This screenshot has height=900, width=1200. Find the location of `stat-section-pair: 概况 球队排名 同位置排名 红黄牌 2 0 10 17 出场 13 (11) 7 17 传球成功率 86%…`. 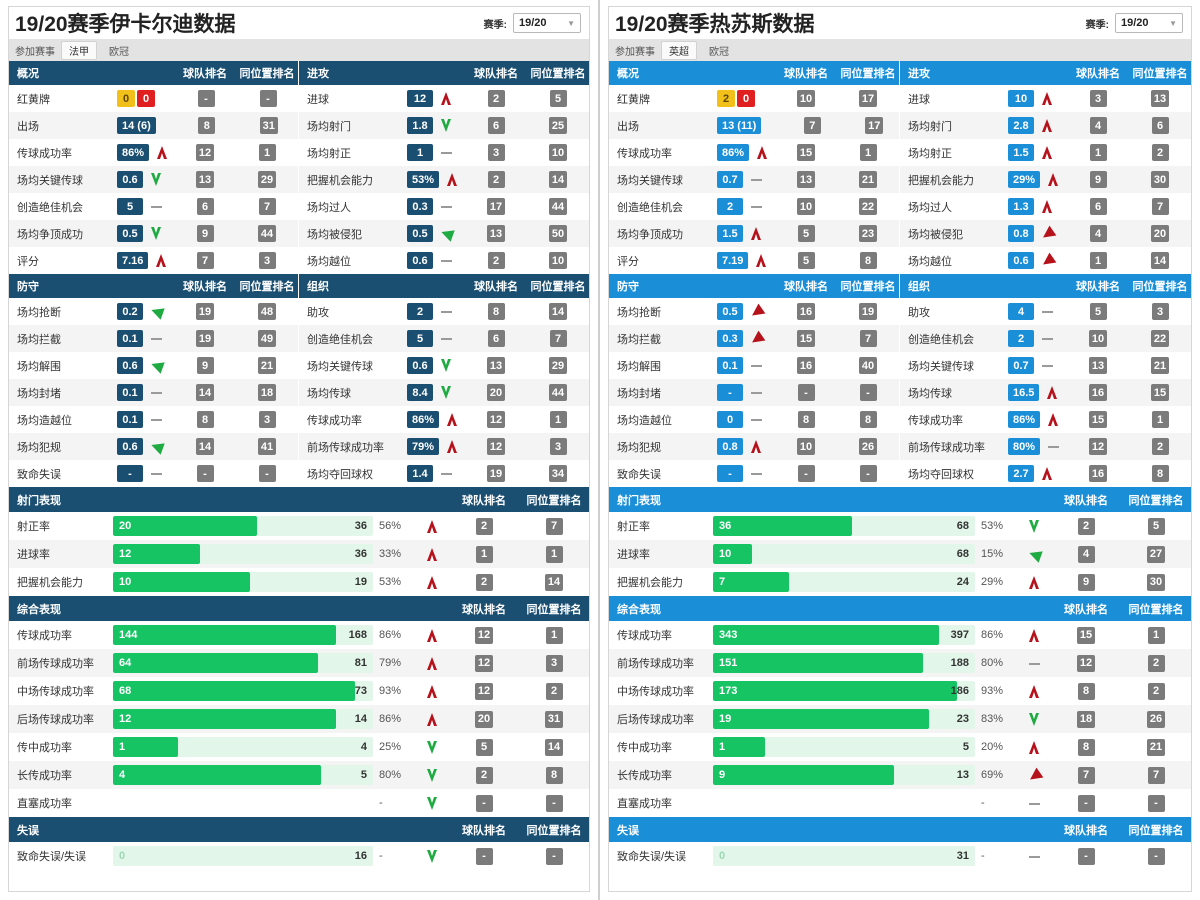

stat-section-pair: 概况 球队排名 同位置排名 红黄牌 2 0 10 17 出场 13 (11) 7 17 传球成功率 86%… is located at coordinates (900, 167).